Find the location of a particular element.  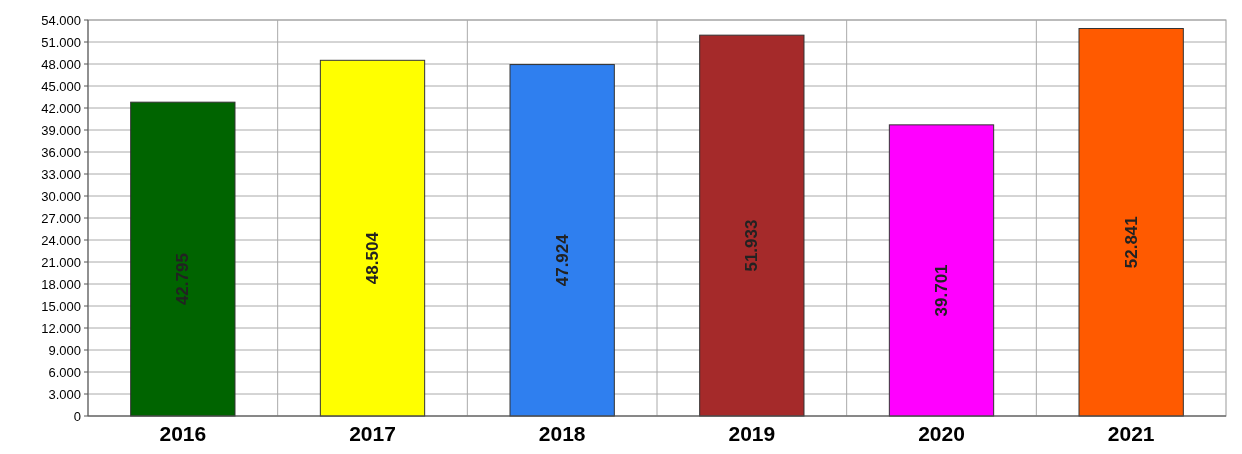

y-tick-label: 39.000 is located at coordinates (61, 130).